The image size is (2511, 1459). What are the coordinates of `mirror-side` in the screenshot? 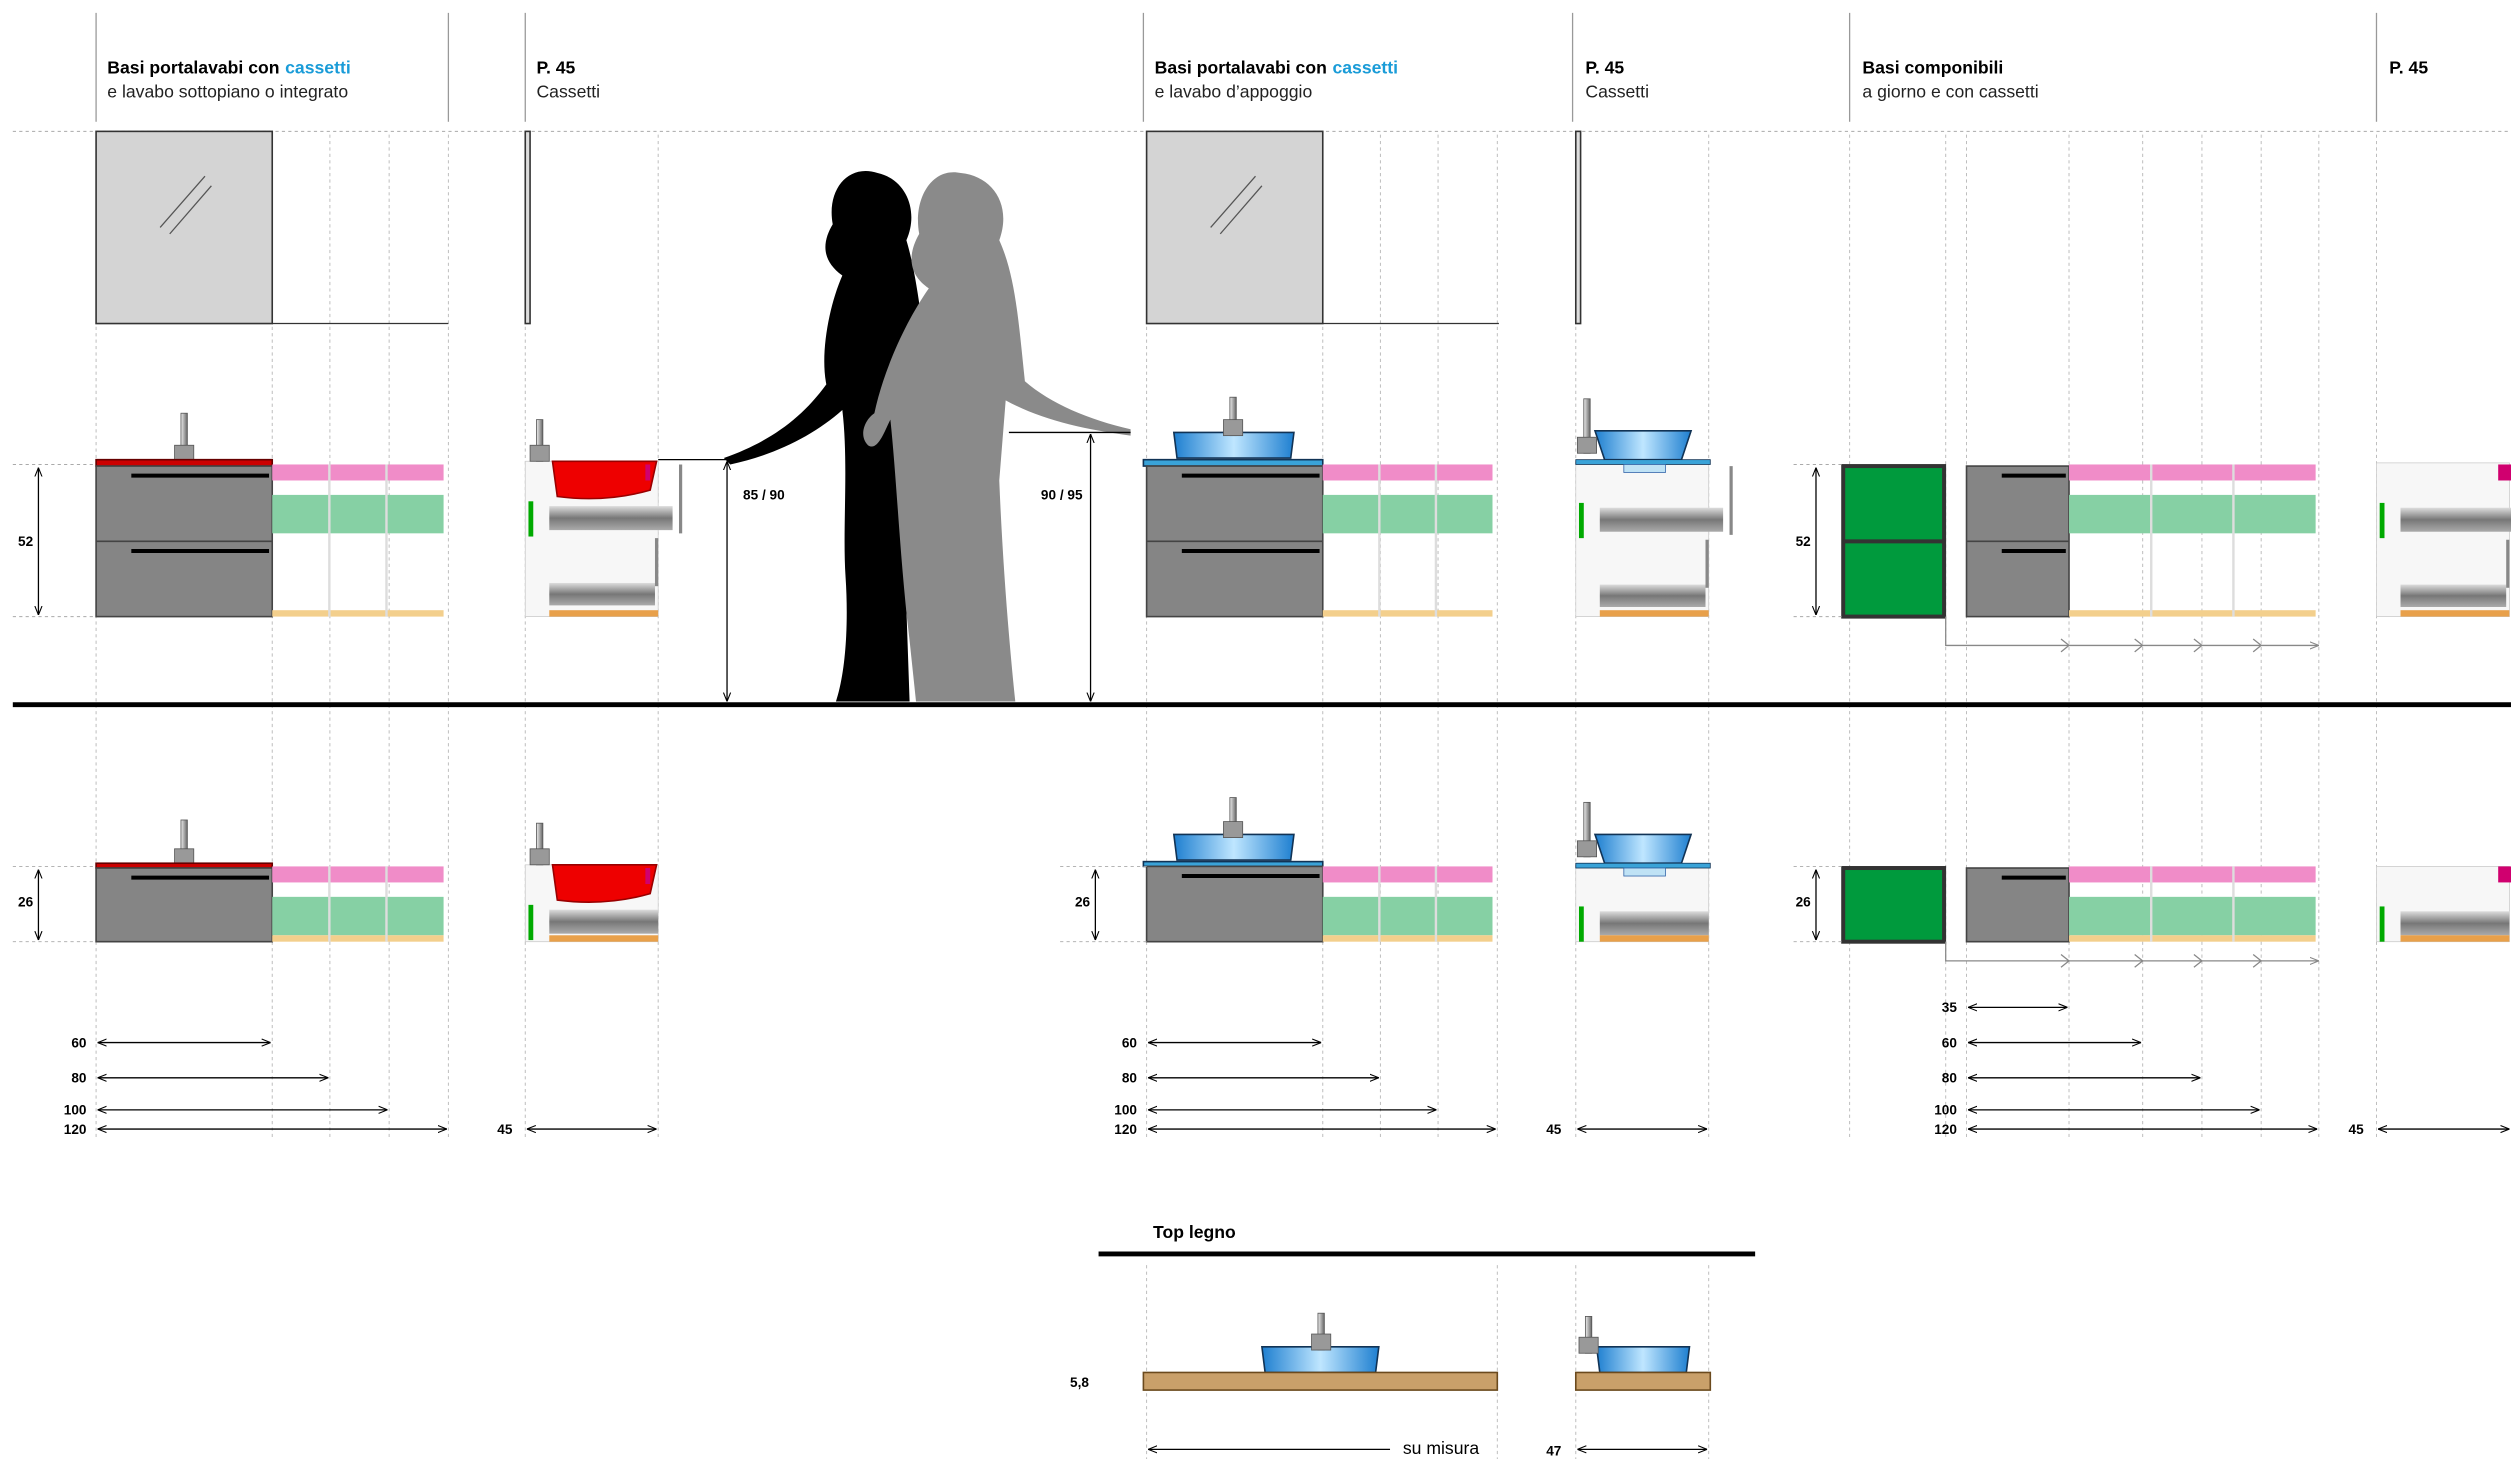 It's located at (1578, 227).